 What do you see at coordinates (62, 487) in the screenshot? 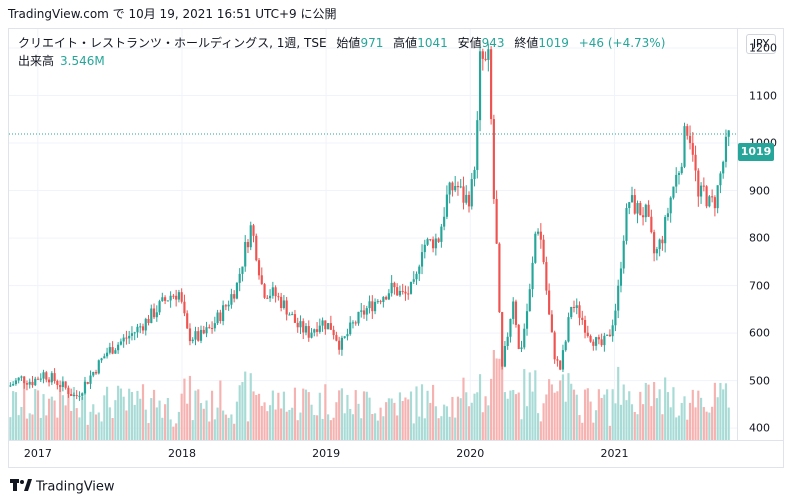
I see `brand-footer: TradingView` at bounding box center [62, 487].